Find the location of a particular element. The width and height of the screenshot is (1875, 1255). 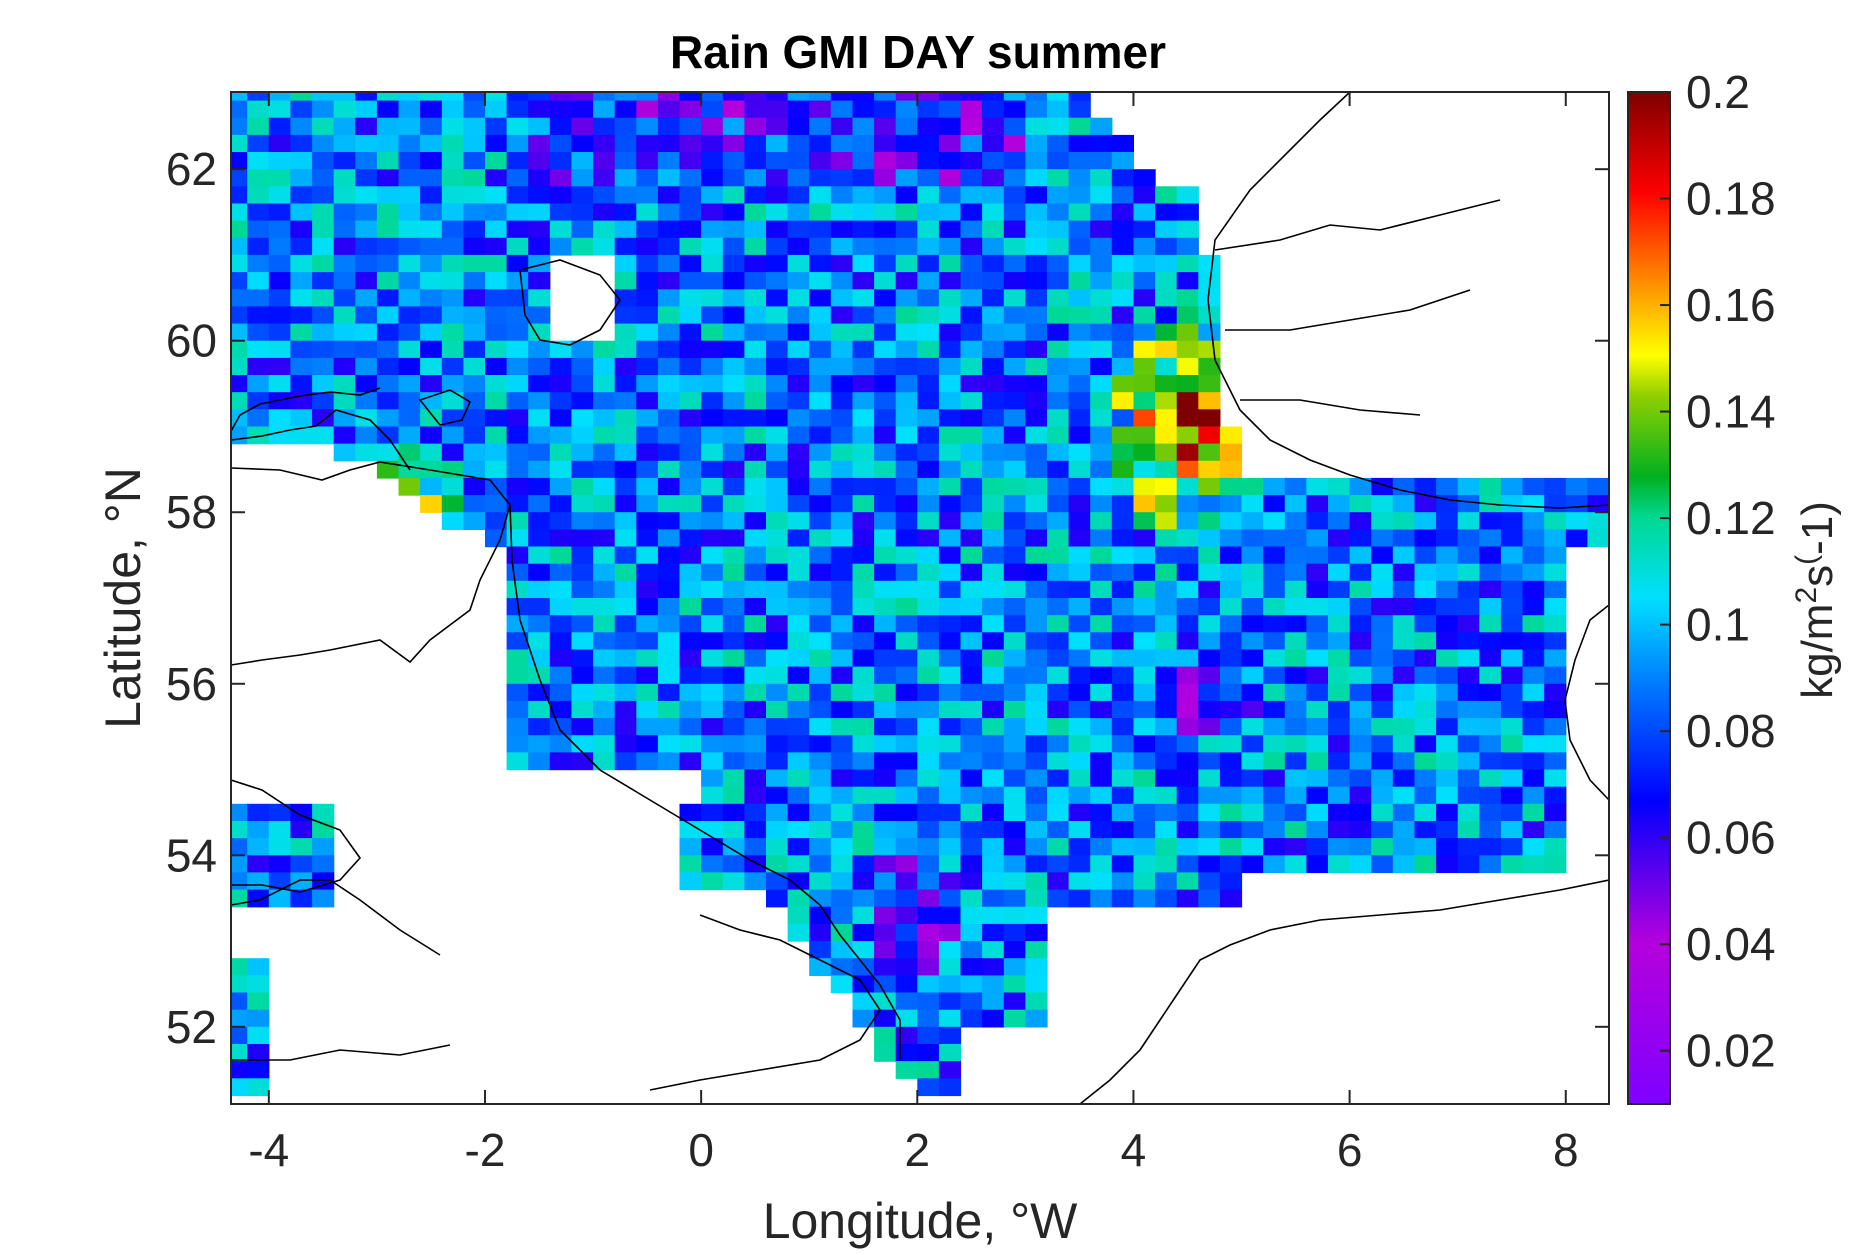

colorbar-tick-label: 0.2 is located at coordinates (1718, 92).